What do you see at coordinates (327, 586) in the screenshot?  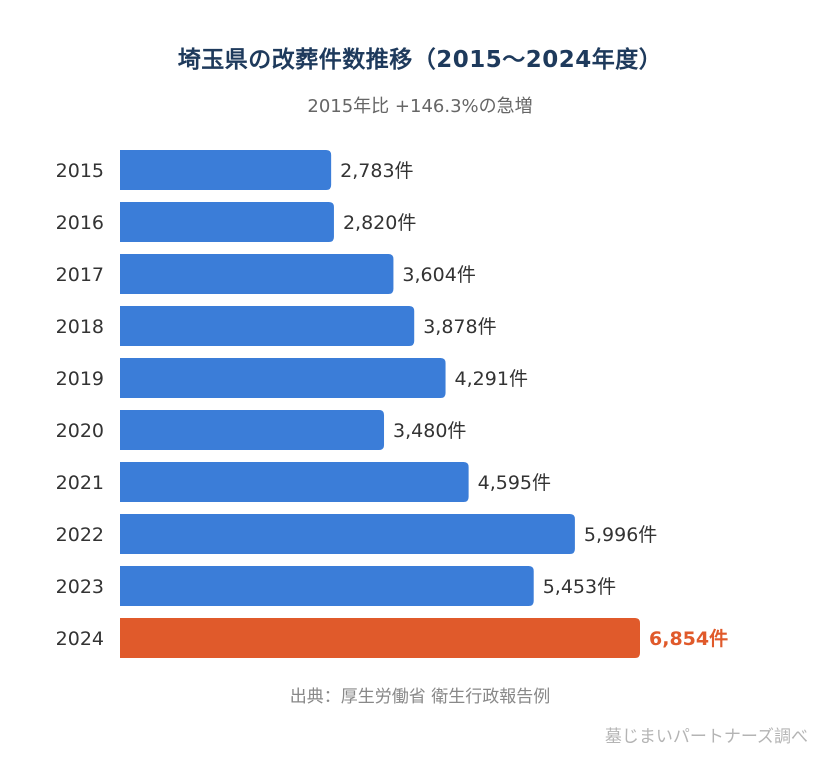 I see `bar-2023` at bounding box center [327, 586].